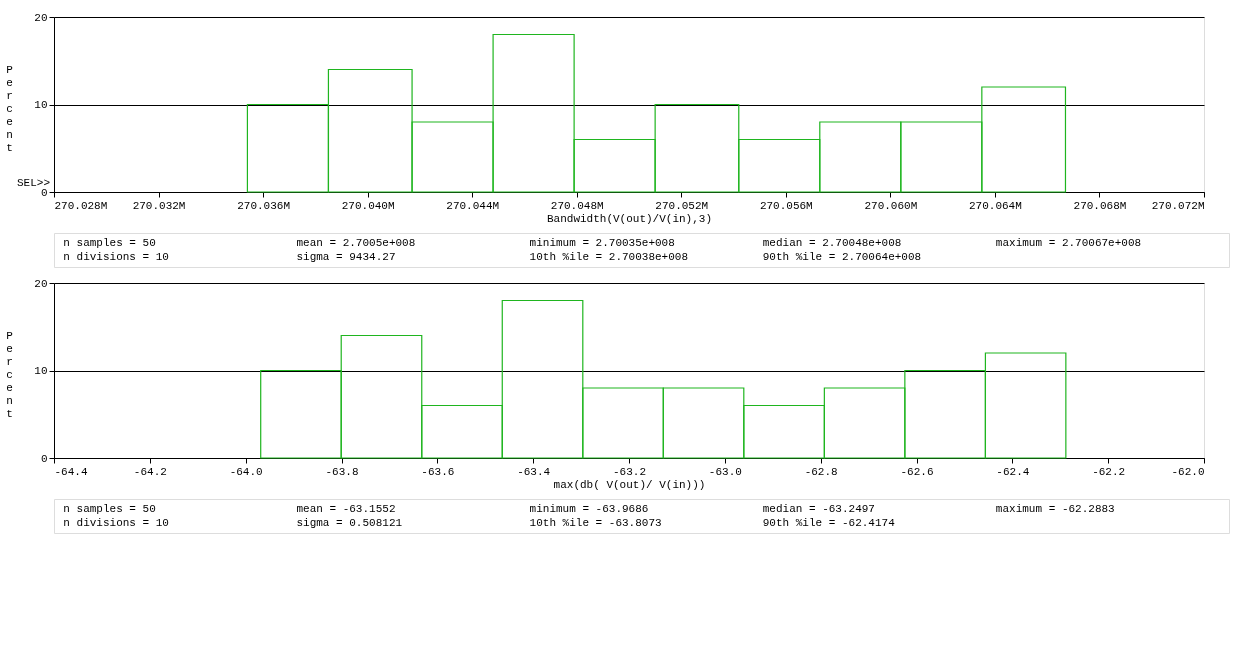  I want to click on text: minimum = 2.70035e+008, so click(602, 242).